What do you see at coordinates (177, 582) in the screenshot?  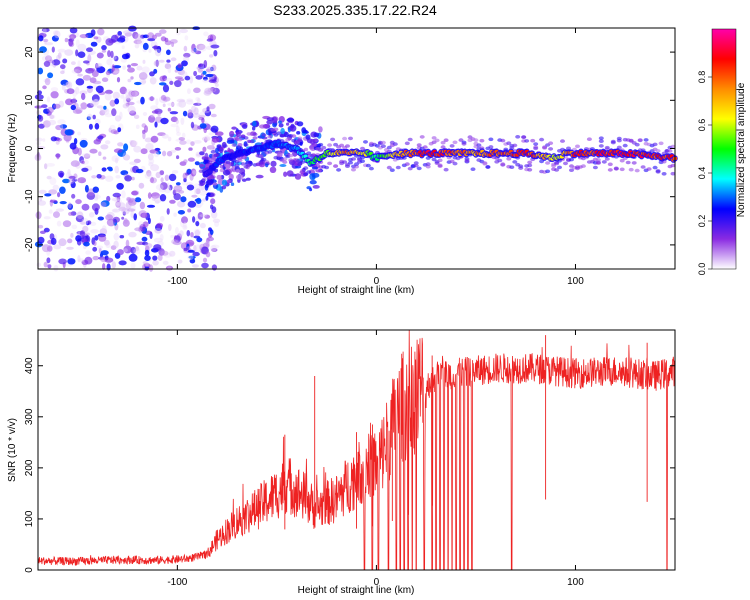 I see `x-tick-label: -100` at bounding box center [177, 582].